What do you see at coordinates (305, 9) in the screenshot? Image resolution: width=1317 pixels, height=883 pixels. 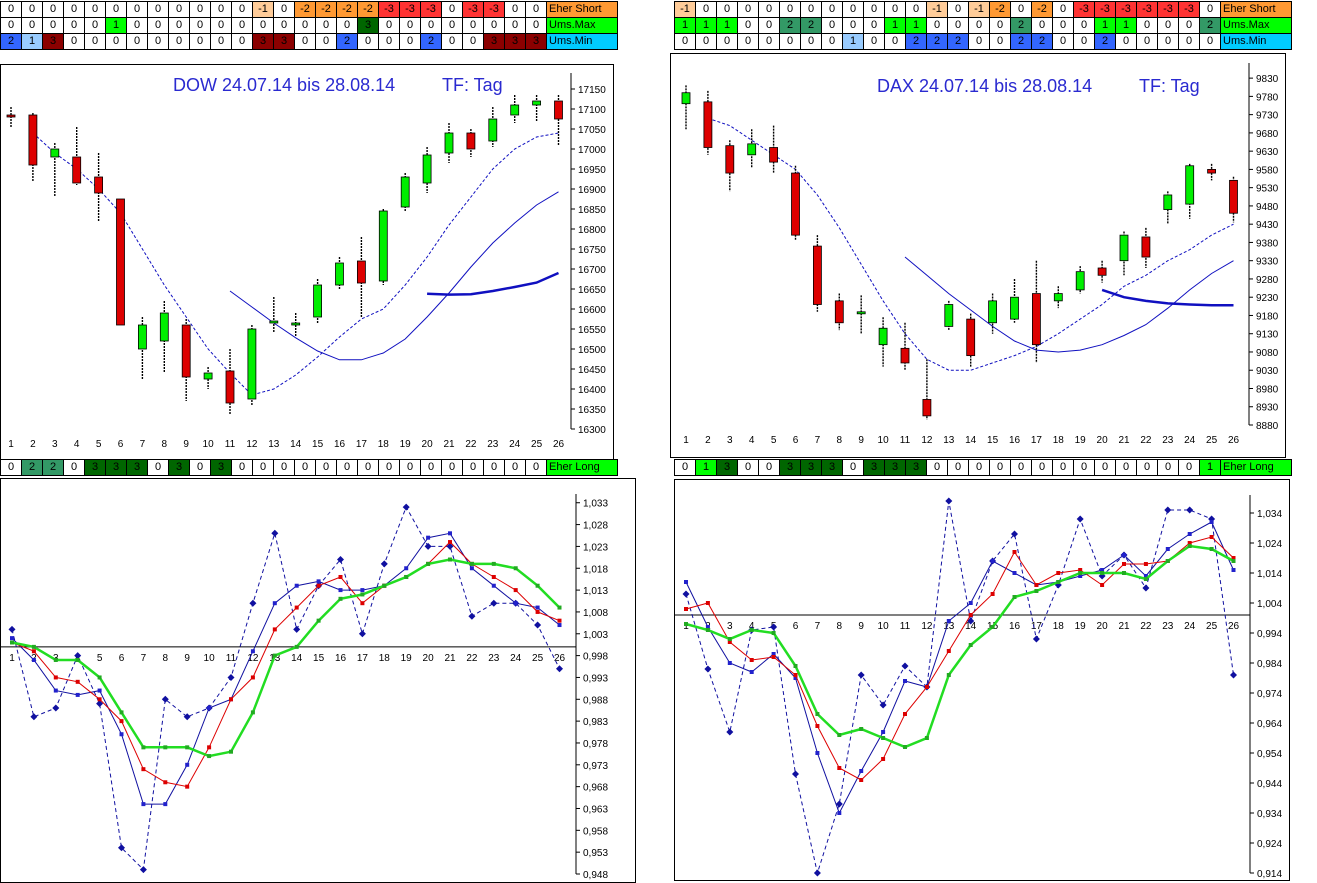 I see `signal-cell: -2` at bounding box center [305, 9].